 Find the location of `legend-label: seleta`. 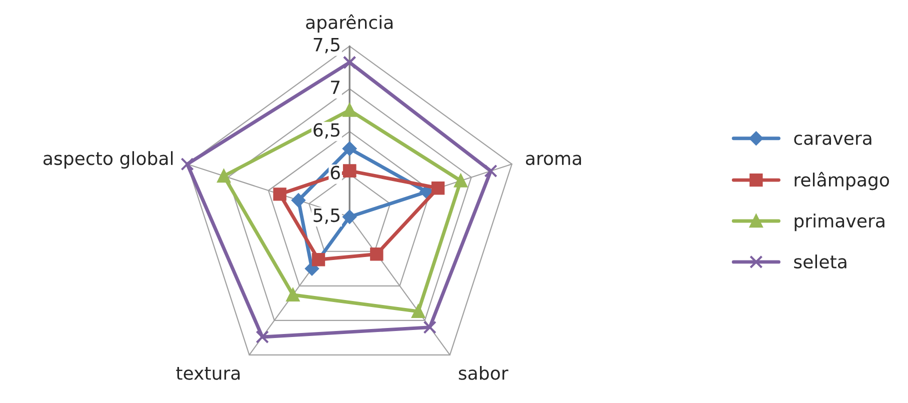

legend-label: seleta is located at coordinates (820, 261).